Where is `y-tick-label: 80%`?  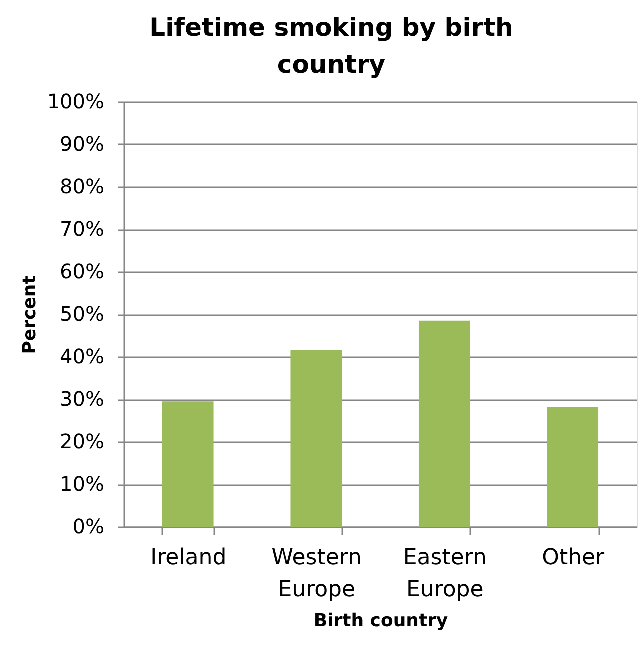 y-tick-label: 80% is located at coordinates (82, 186).